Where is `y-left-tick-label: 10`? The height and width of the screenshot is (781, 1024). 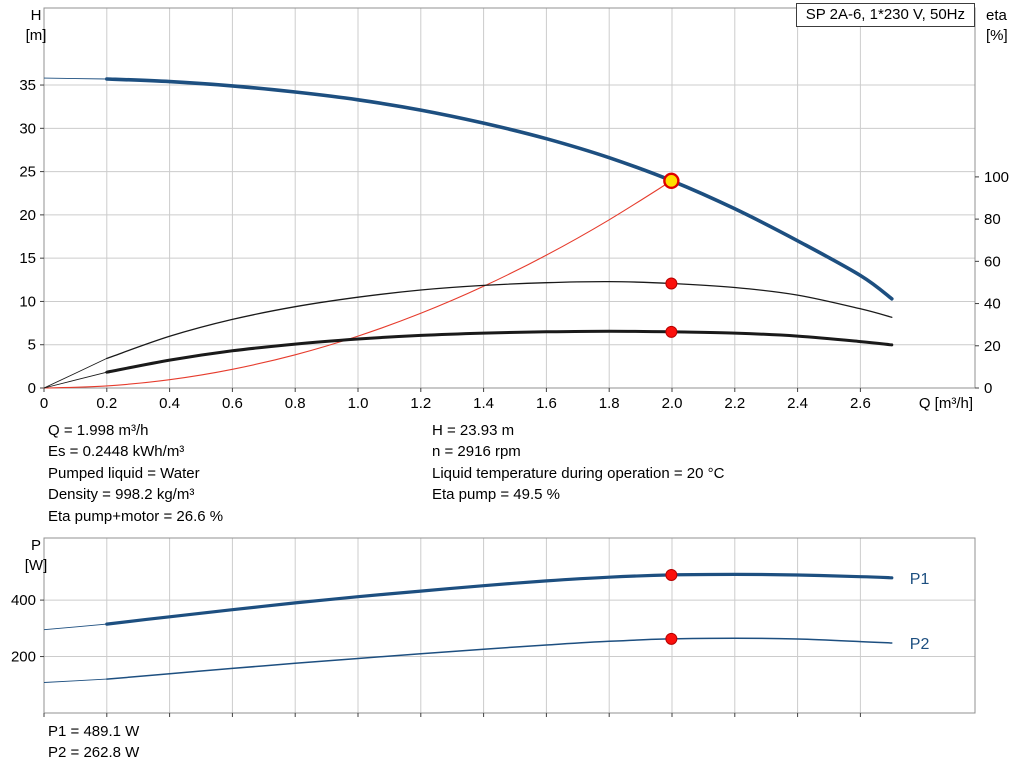
y-left-tick-label: 10 is located at coordinates (27, 301).